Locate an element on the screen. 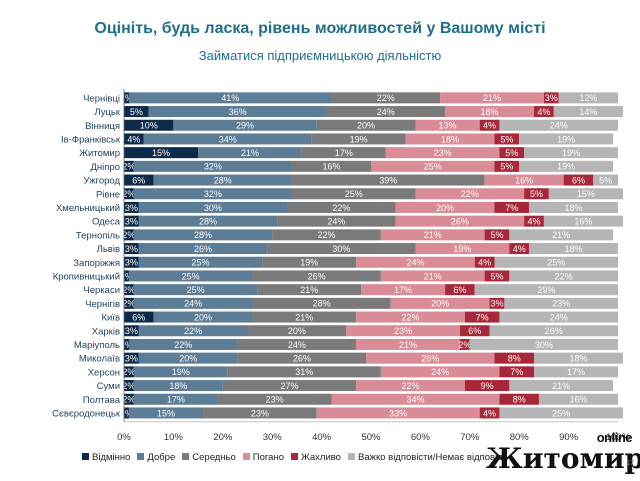 The height and width of the screenshot is (481, 640). data-label: 8% is located at coordinates (514, 358).